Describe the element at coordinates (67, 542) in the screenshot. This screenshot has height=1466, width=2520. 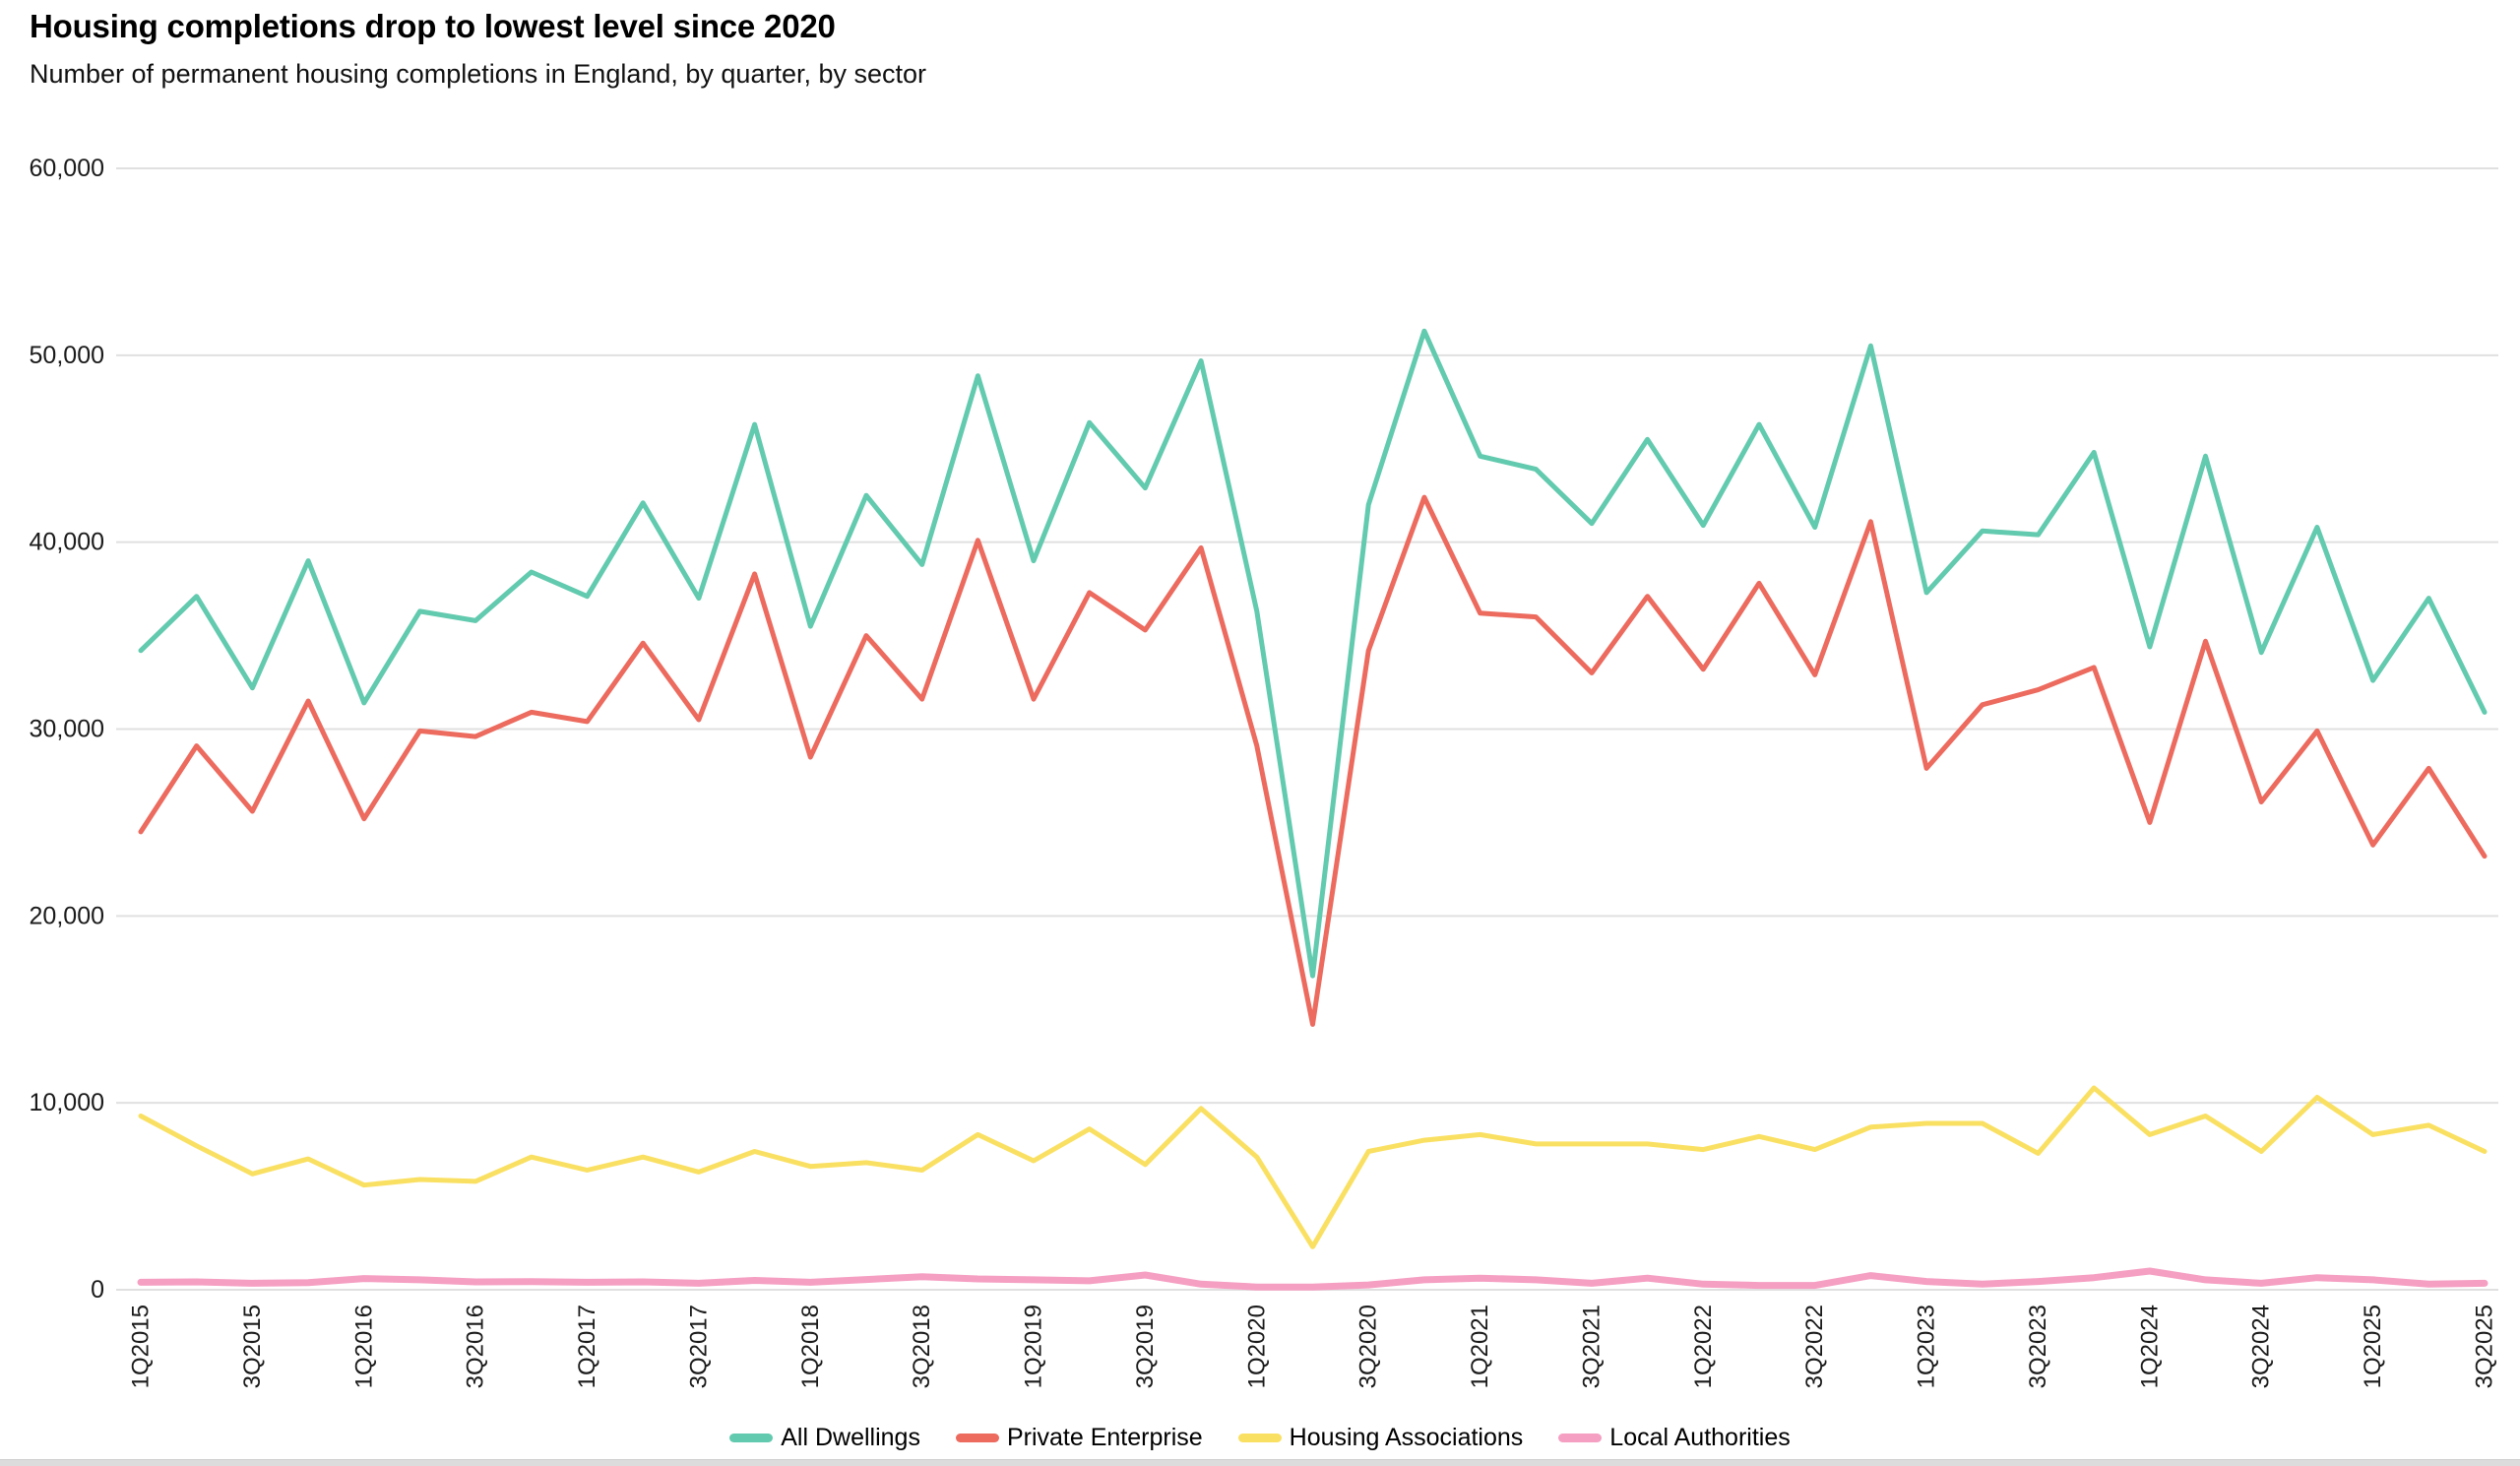
I see `y-axis-tick-label: 40,000` at that location.